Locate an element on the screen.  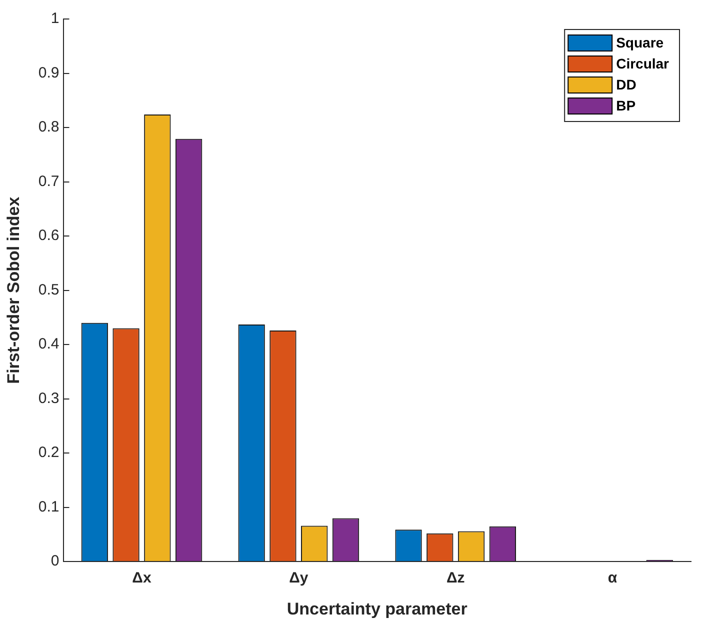
y-tick-label: 0.8 is located at coordinates (49, 127).